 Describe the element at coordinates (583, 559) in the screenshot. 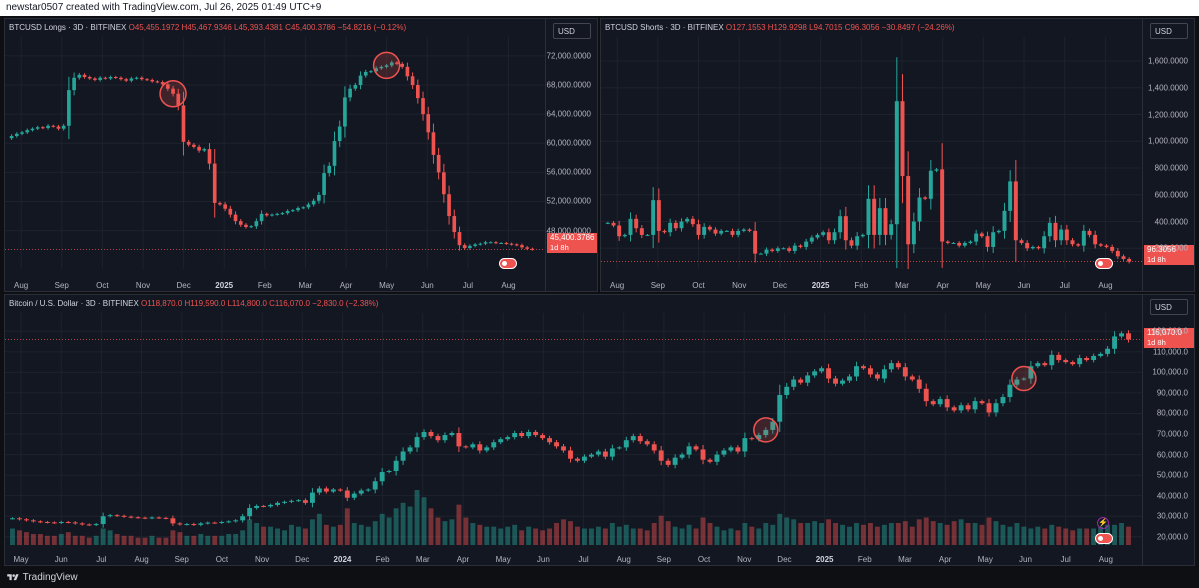

I see `x-tick-label: Jul` at that location.